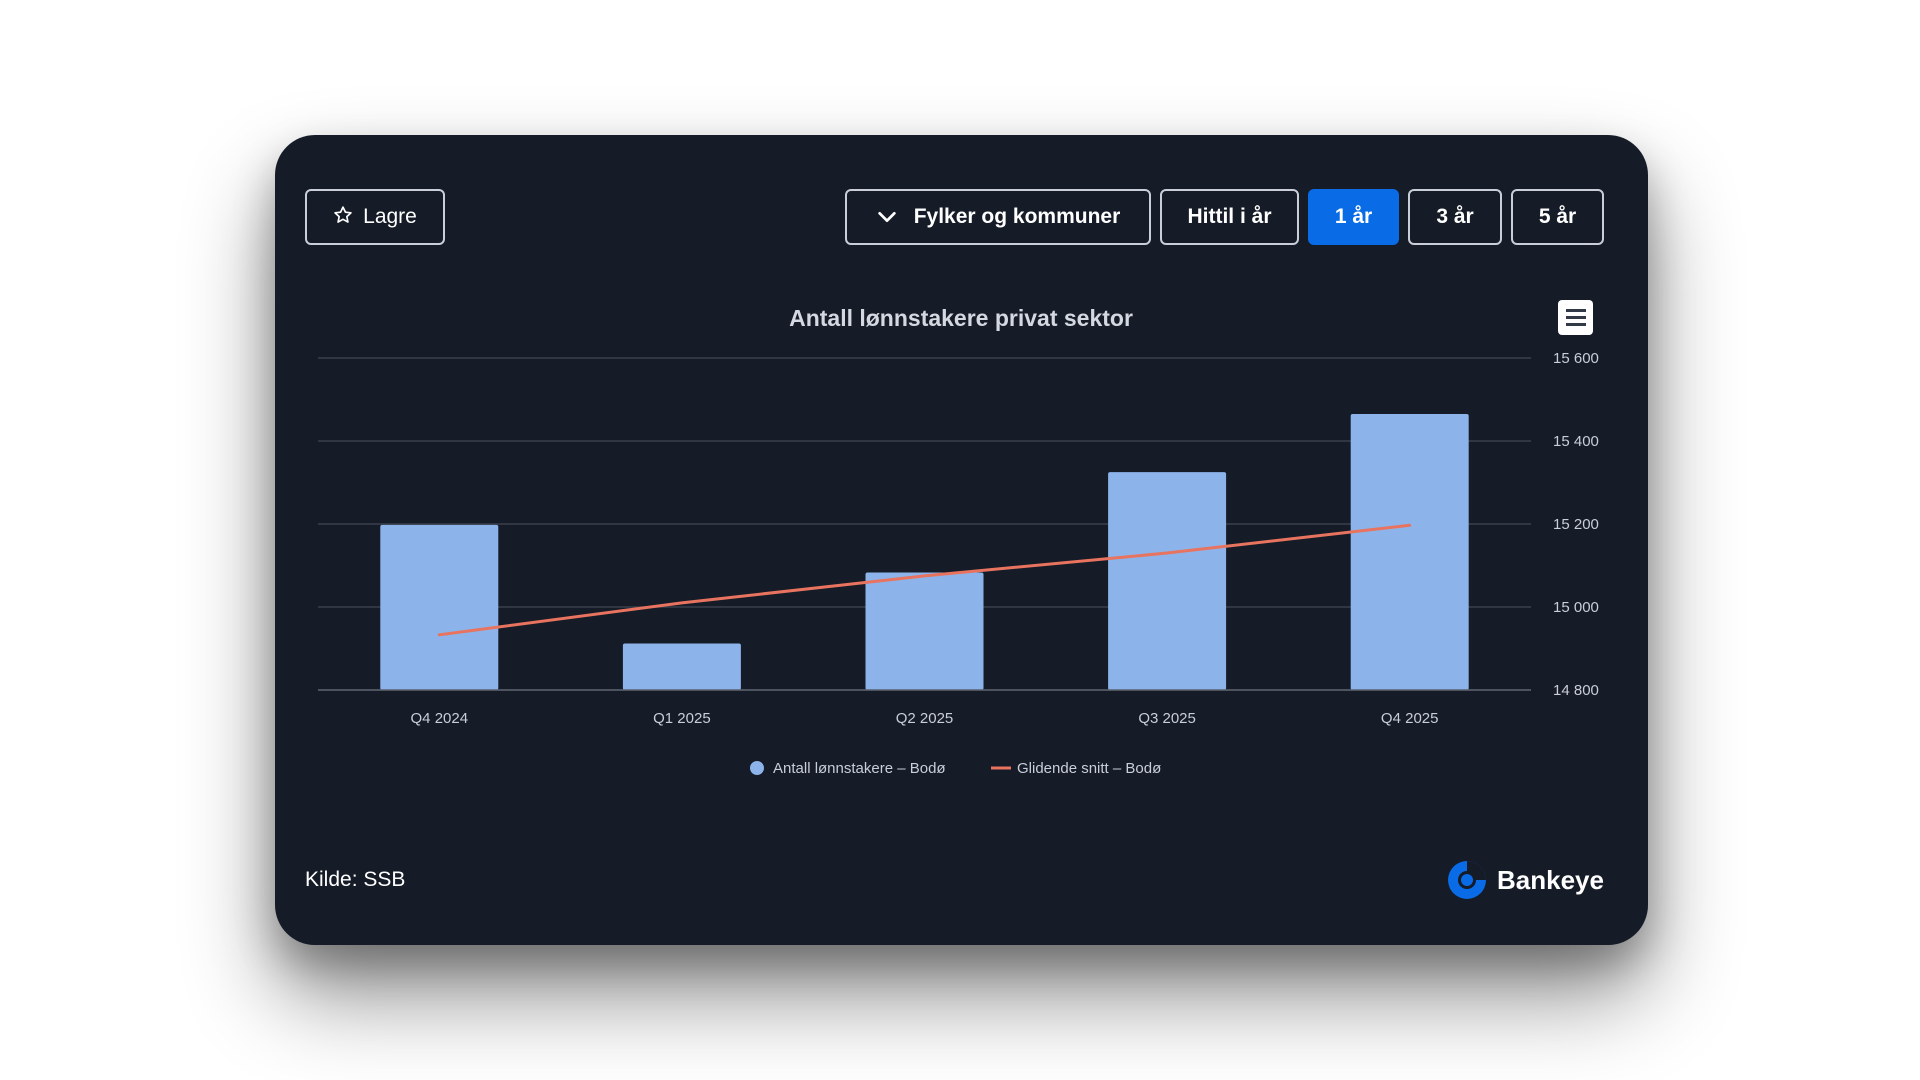  Describe the element at coordinates (961, 318) in the screenshot. I see `chart-title: Antall lønnstakere privat sektor` at that location.